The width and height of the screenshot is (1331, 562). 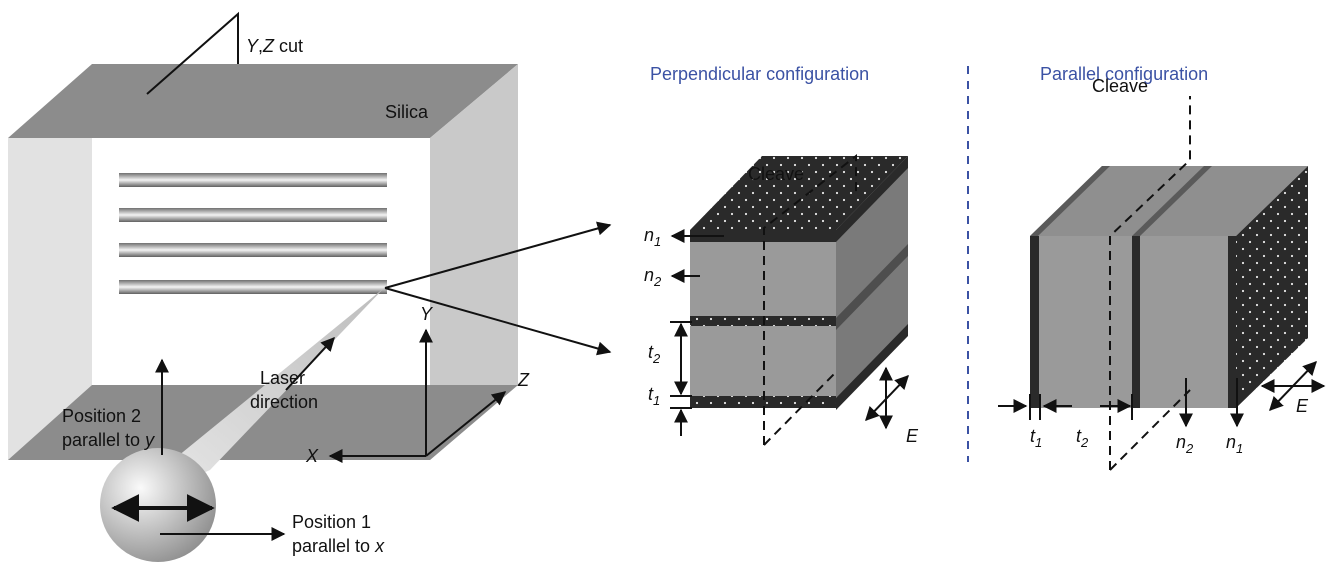 I want to click on waveguide-rods, so click(x=253, y=233).